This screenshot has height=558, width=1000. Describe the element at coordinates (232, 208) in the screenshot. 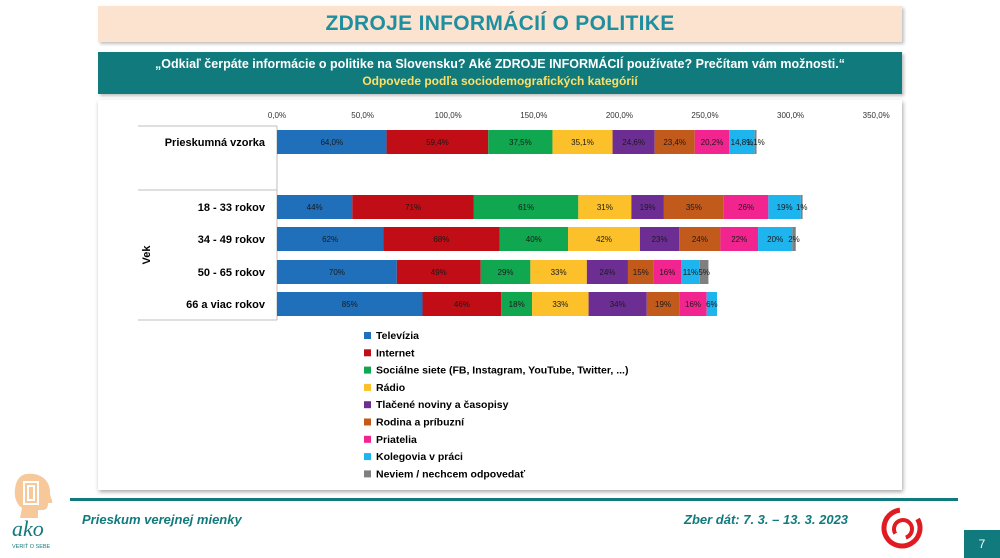

I see `category-label: 18 - 33 rokov` at that location.